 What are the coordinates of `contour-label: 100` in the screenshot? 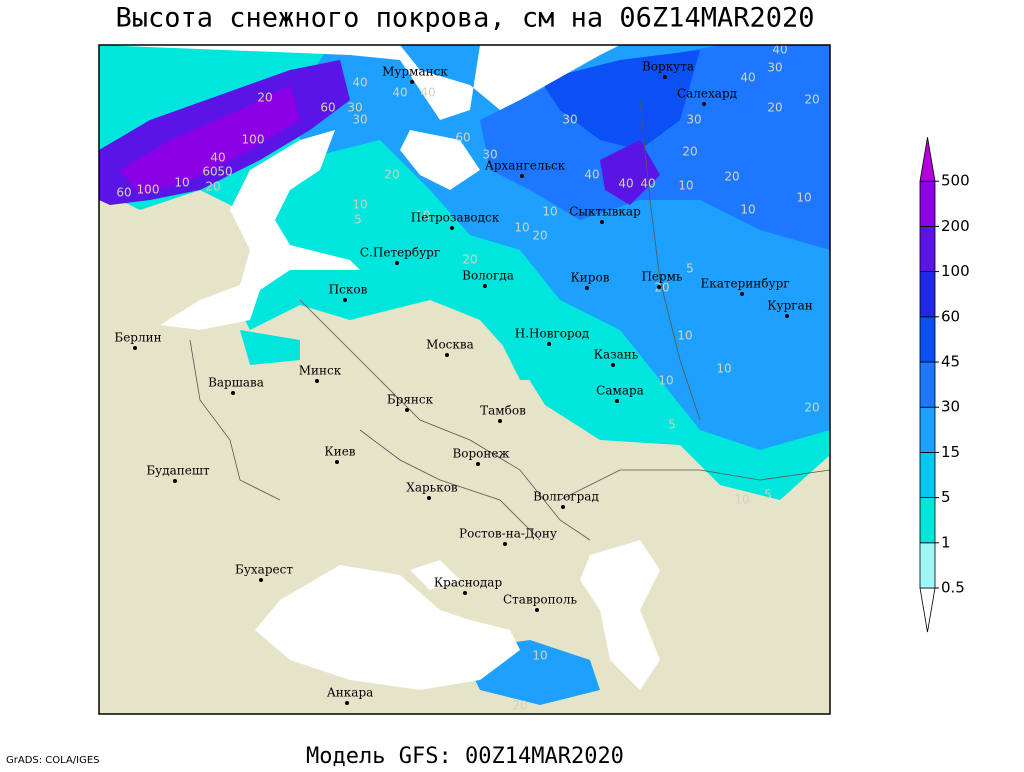 It's located at (148, 190).